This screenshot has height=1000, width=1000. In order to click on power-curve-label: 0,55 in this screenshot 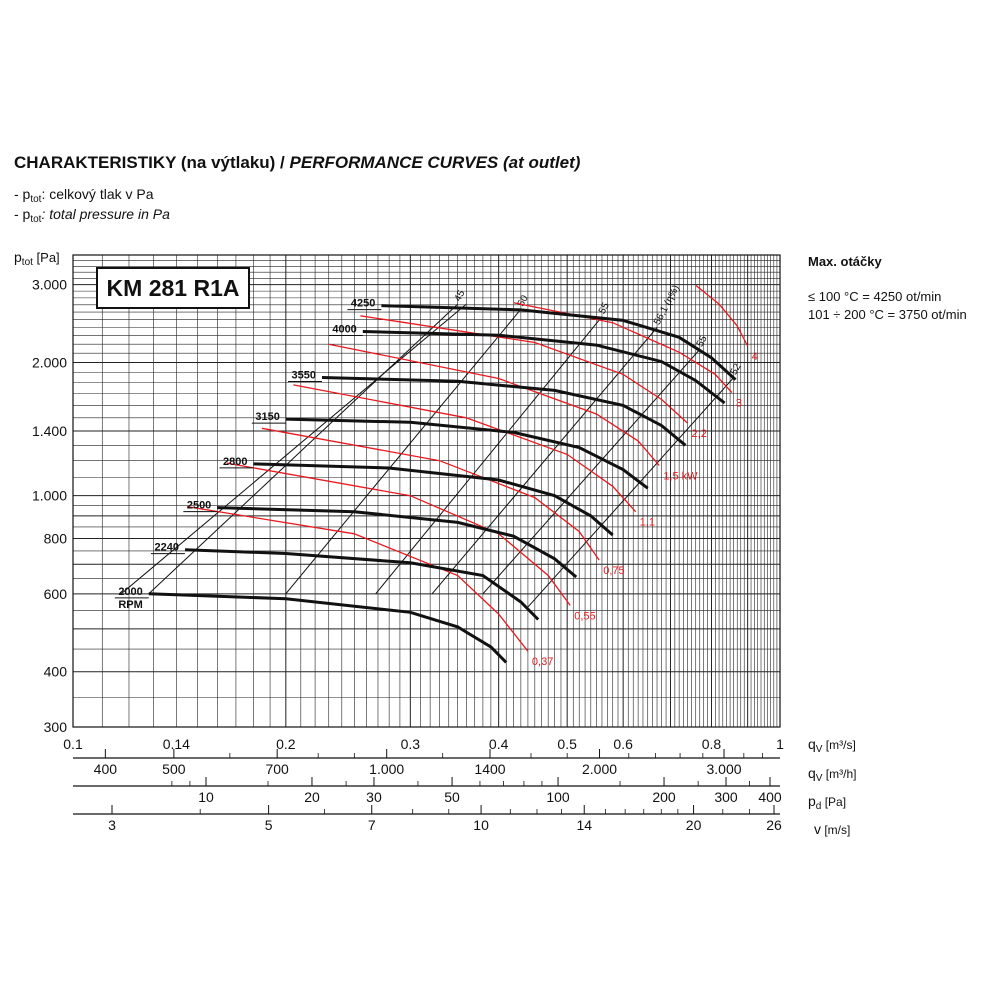, I will do `click(584, 616)`.